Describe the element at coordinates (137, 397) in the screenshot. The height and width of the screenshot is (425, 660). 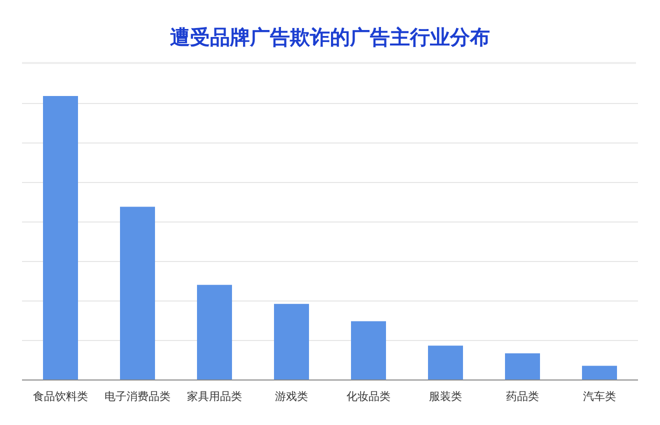
I see `category-label: 电子消费品类` at that location.